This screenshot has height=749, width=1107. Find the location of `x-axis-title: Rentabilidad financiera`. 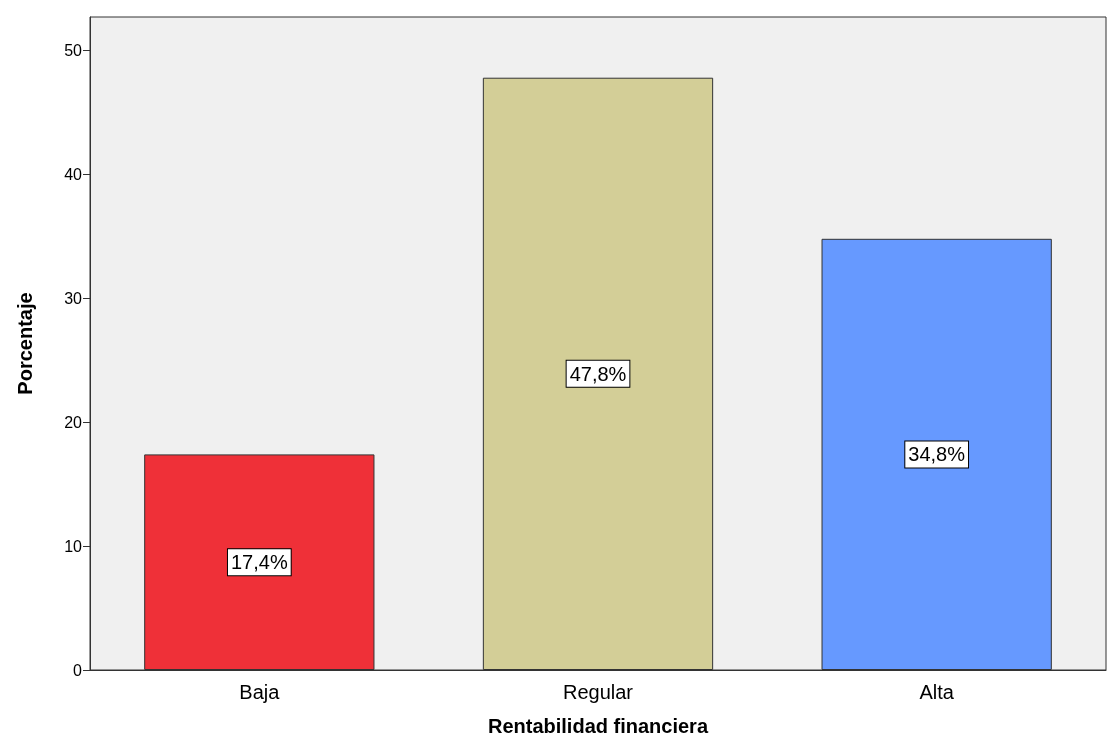

x-axis-title: Rentabilidad financiera is located at coordinates (598, 726).